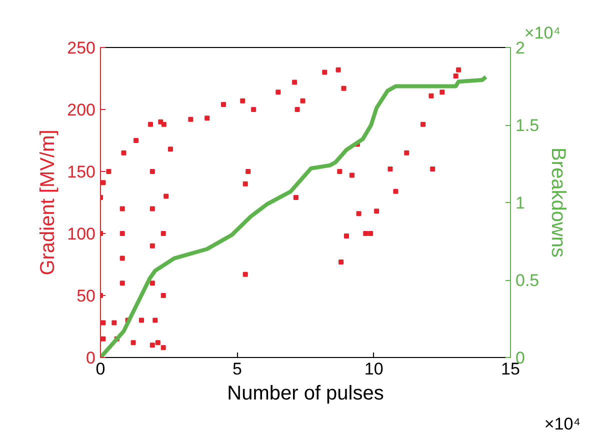  I want to click on y-tick-label: 50, so click(86, 296).